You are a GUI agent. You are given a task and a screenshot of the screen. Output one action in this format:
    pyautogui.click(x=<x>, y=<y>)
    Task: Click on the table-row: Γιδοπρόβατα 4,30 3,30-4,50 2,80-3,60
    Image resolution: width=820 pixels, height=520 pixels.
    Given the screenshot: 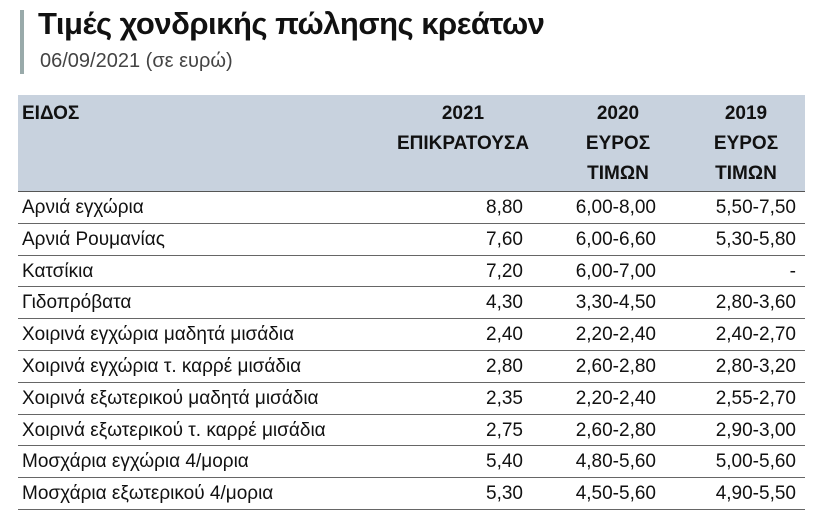 What is the action you would take?
    pyautogui.click(x=411, y=303)
    